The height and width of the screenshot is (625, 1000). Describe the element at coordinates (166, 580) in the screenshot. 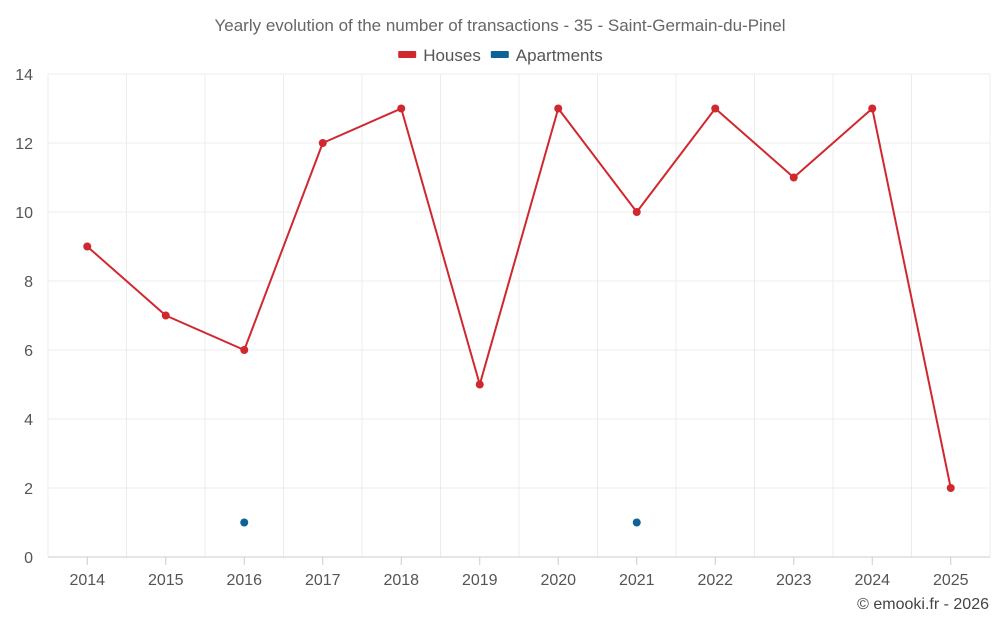

I see `x-tick-label: 2015` at that location.